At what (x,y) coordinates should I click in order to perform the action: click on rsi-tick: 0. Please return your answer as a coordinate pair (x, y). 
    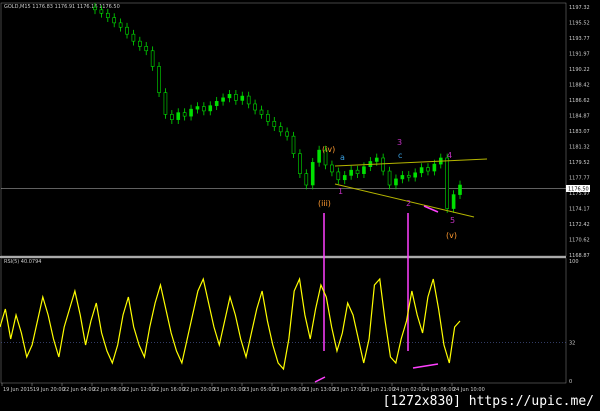
    Looking at the image, I should click on (570, 382).